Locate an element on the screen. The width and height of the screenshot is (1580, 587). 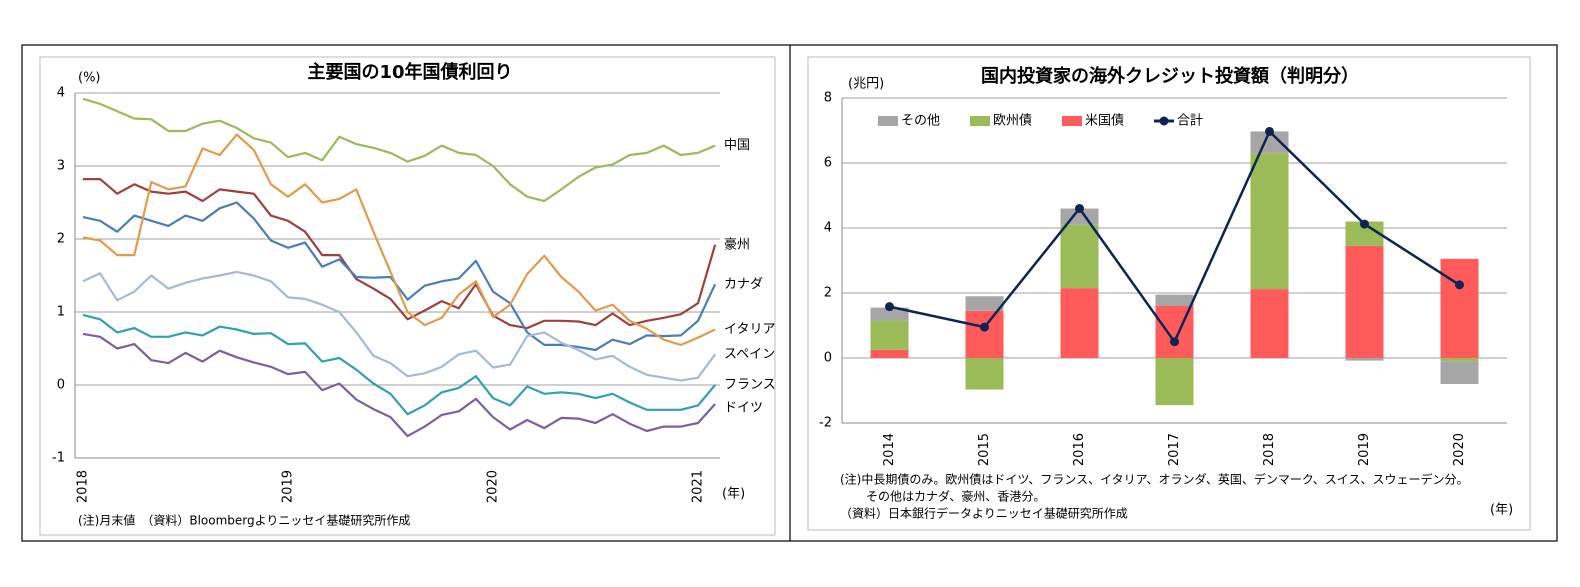
legend-label: 合計 is located at coordinates (1190, 121).